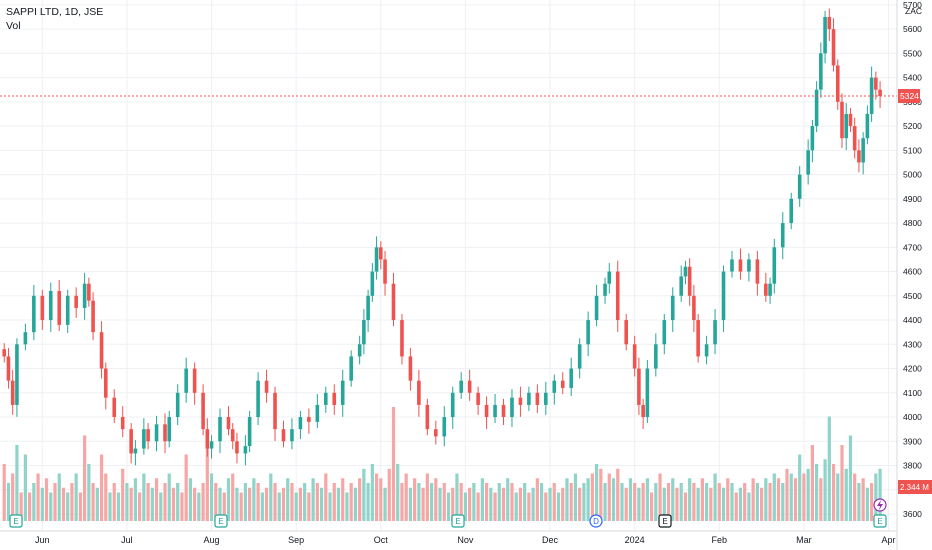 The width and height of the screenshot is (932, 550). What do you see at coordinates (912, 272) in the screenshot?
I see `y-tick-label: 4600` at bounding box center [912, 272].